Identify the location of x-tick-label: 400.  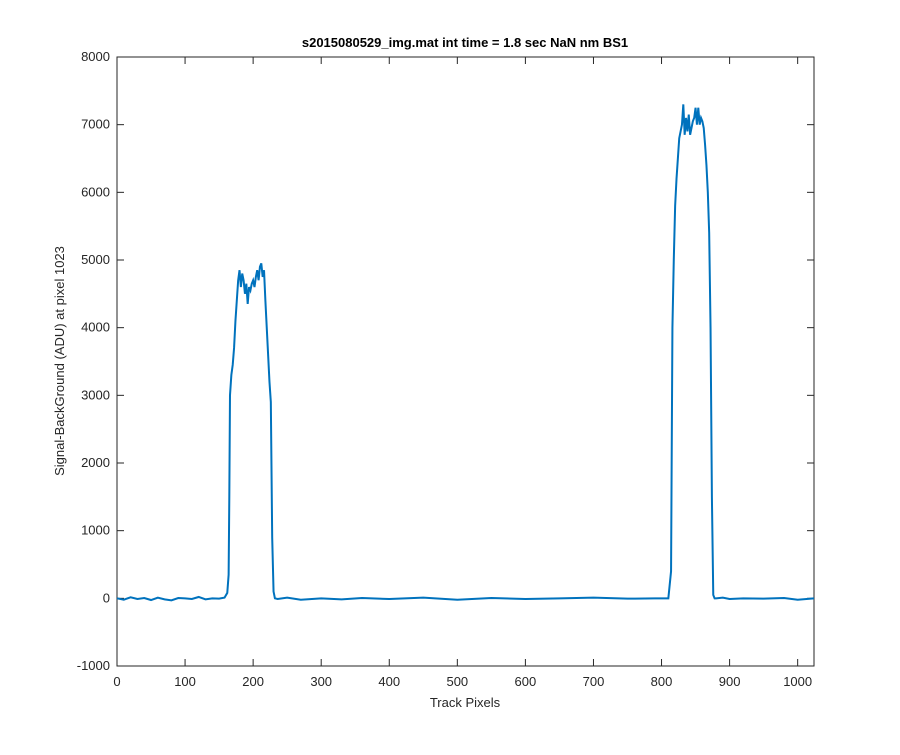
(389, 681).